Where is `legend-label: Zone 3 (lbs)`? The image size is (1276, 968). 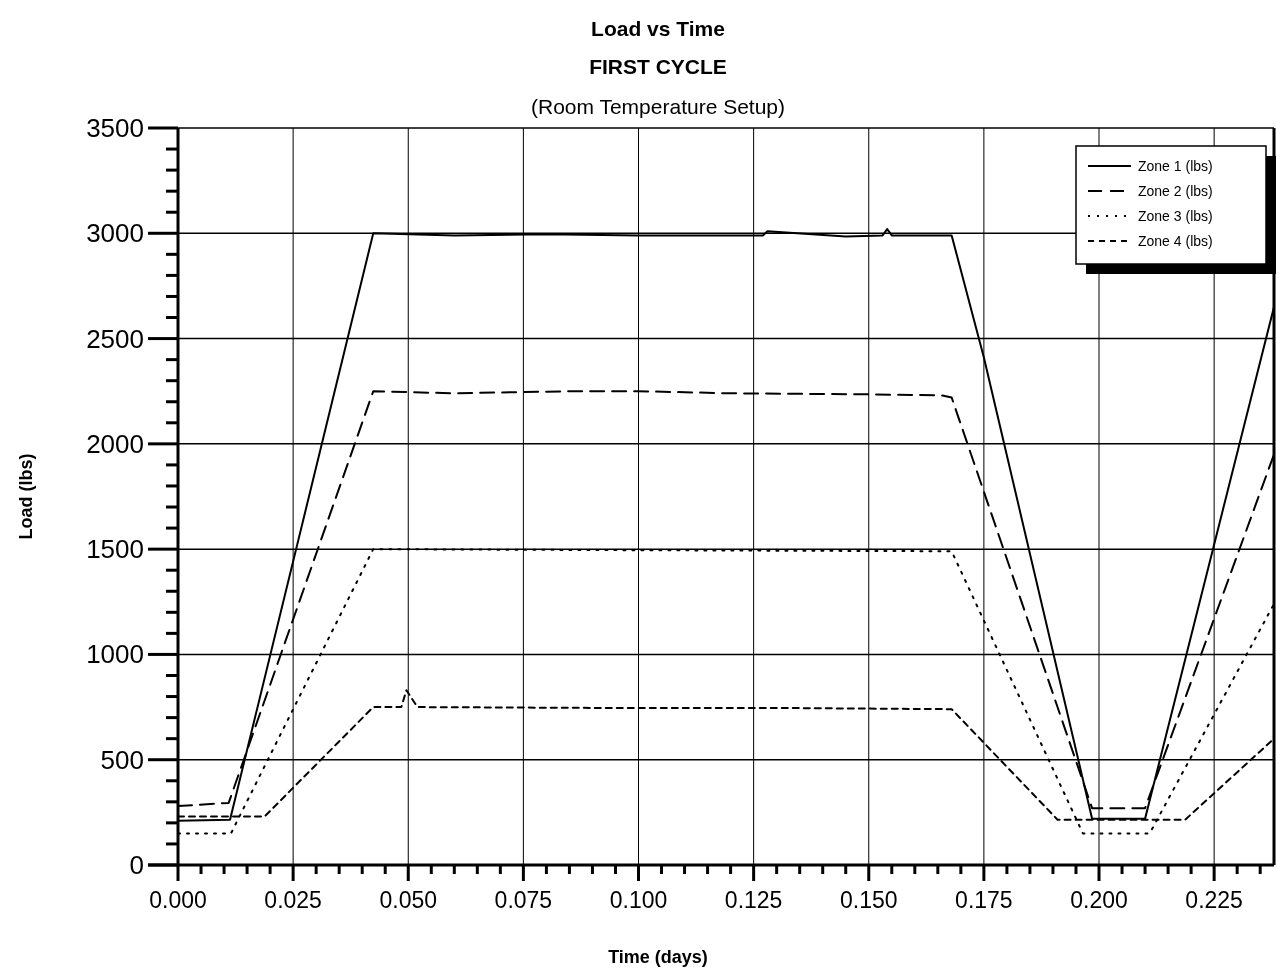 legend-label: Zone 3 (lbs) is located at coordinates (1175, 216).